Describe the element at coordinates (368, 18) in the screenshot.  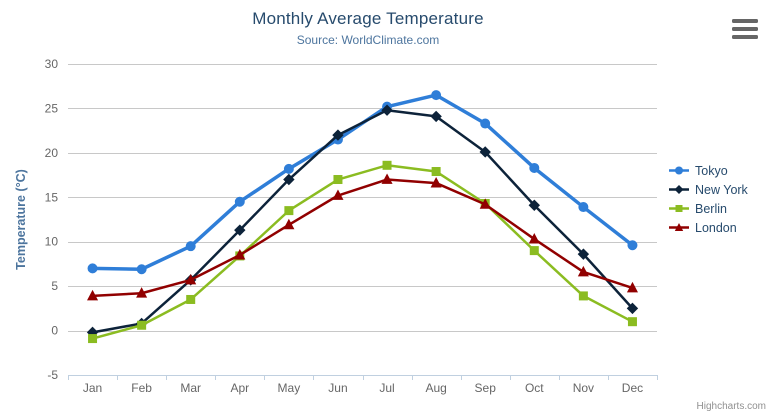
I see `chart-title: Monthly Average Temperature` at that location.